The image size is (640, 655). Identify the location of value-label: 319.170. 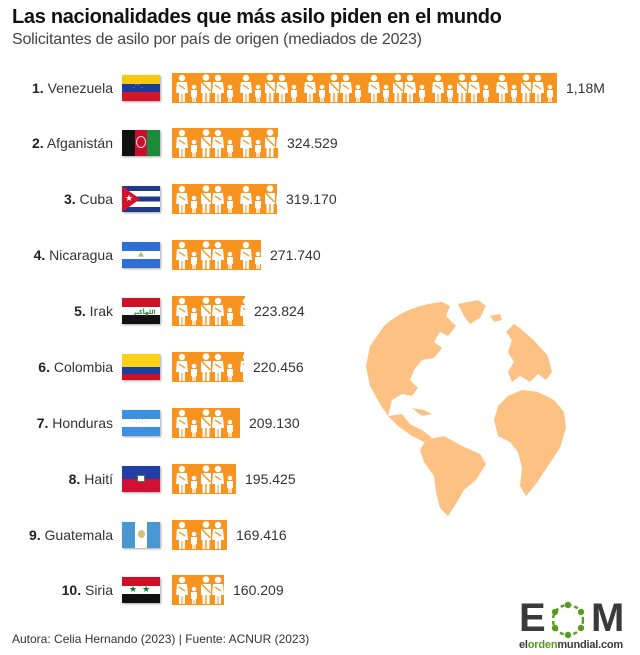
(311, 199).